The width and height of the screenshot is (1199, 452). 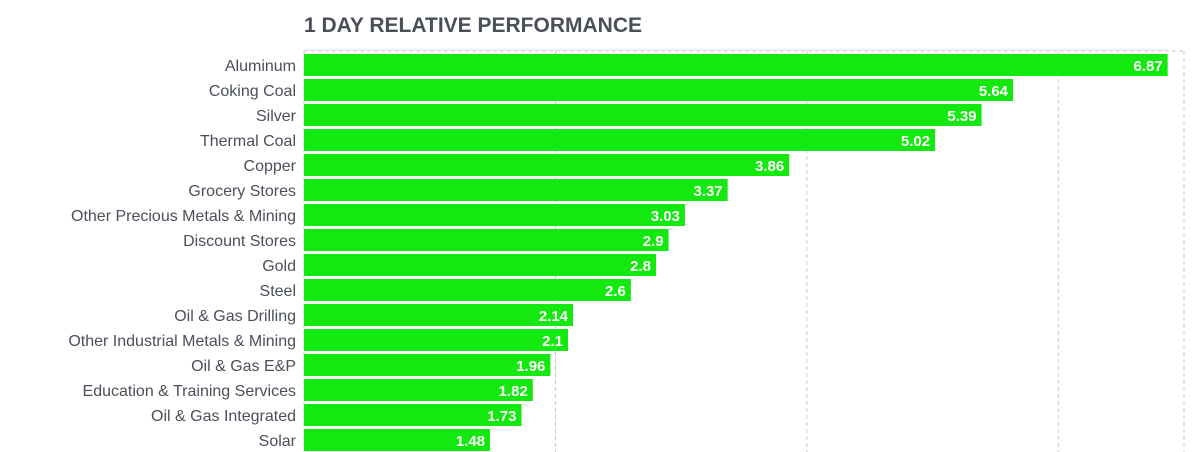 I want to click on category-label: Other Industrial Metals & Mining, so click(x=182, y=341).